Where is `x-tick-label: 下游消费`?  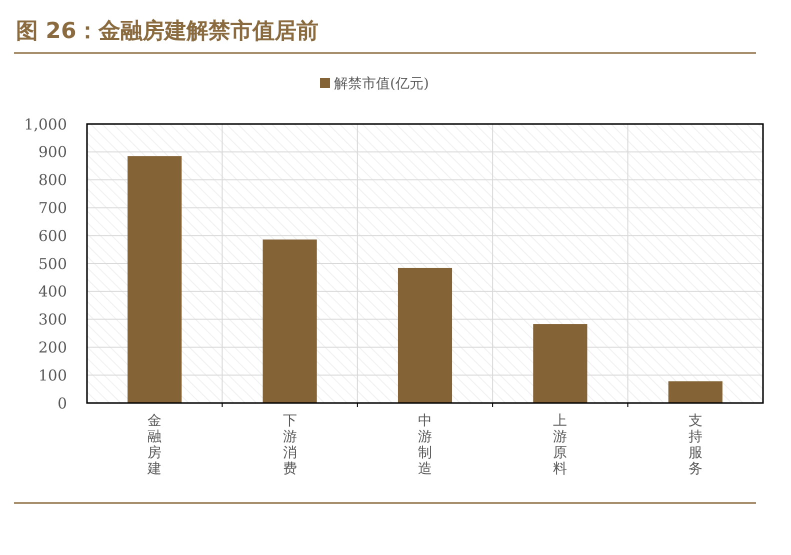
x-tick-label: 下游消费 is located at coordinates (289, 445).